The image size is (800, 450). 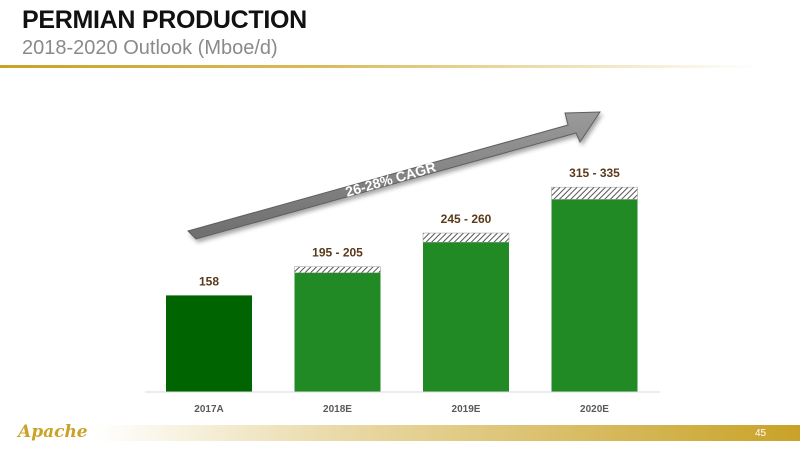 What do you see at coordinates (466, 409) in the screenshot?
I see `x-tick-2019E: 2019E` at bounding box center [466, 409].